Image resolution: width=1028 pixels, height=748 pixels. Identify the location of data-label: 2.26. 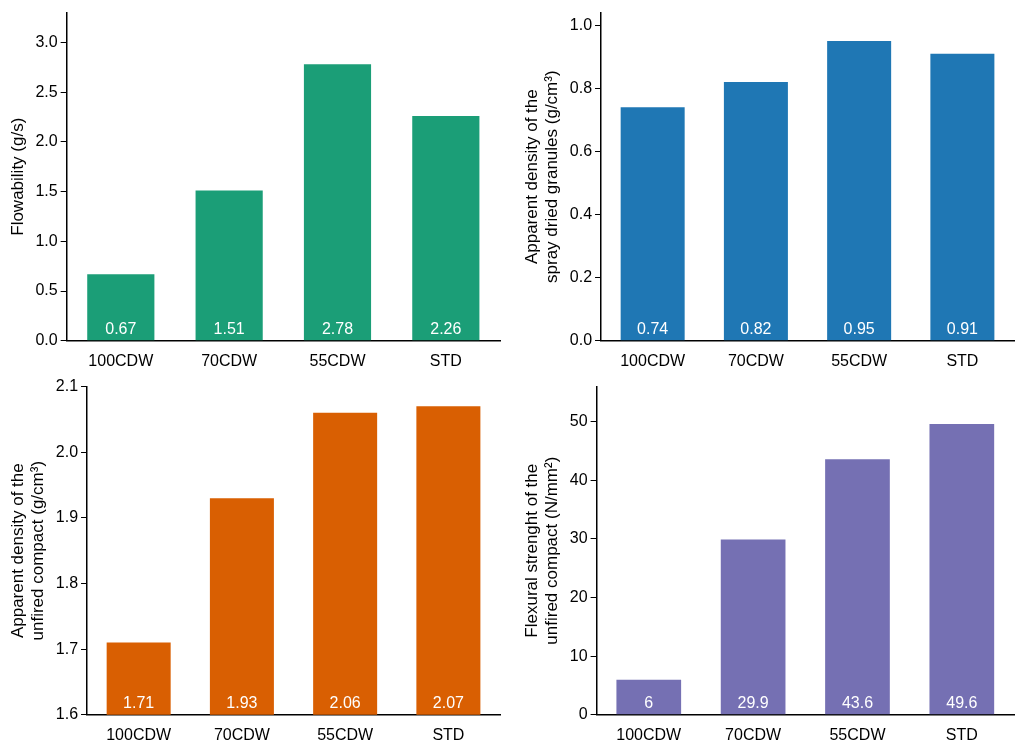
(446, 329).